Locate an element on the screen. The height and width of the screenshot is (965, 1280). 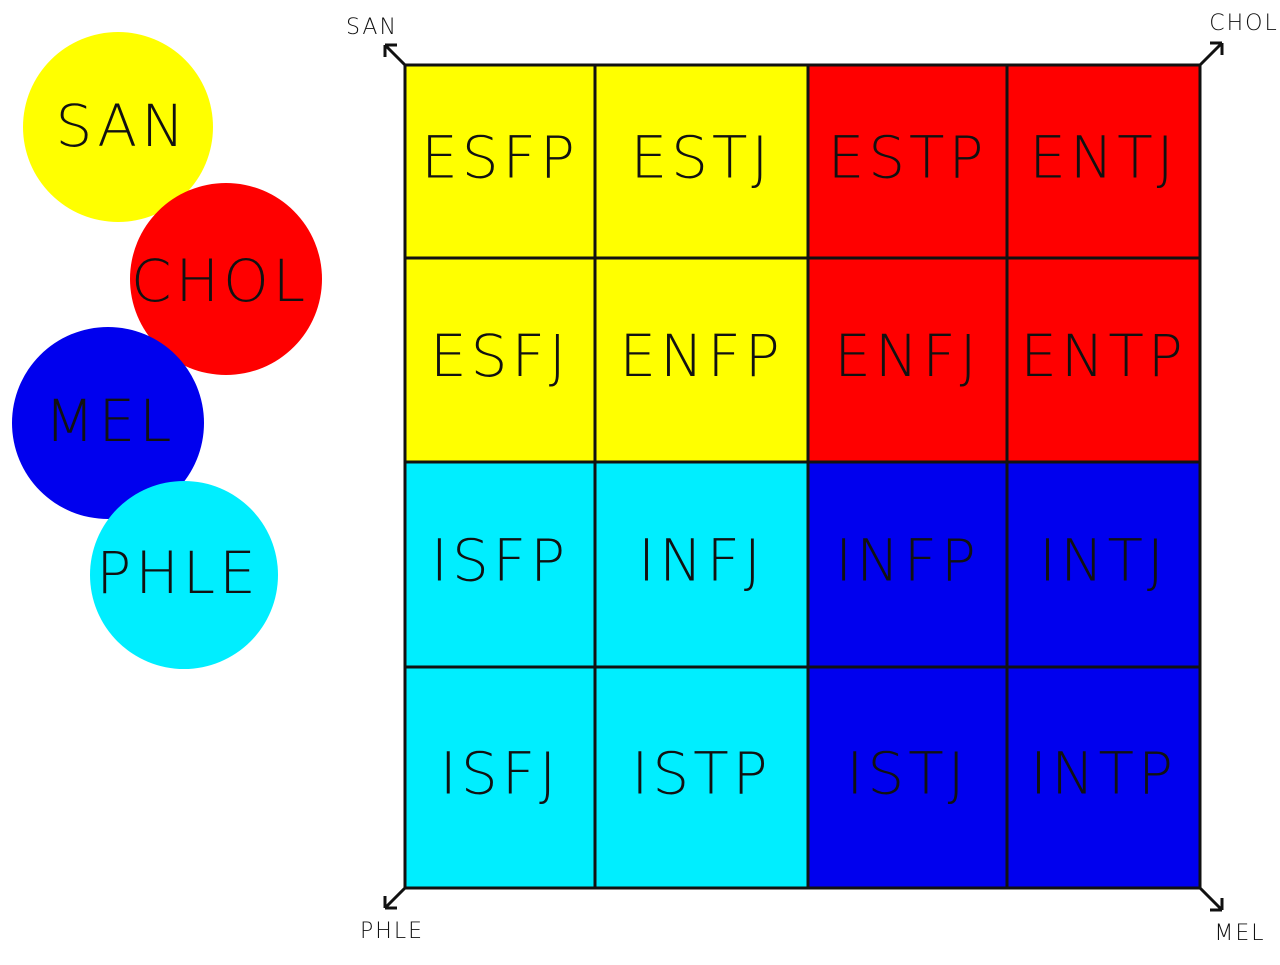
type-label: ISFJ is located at coordinates (500, 774).